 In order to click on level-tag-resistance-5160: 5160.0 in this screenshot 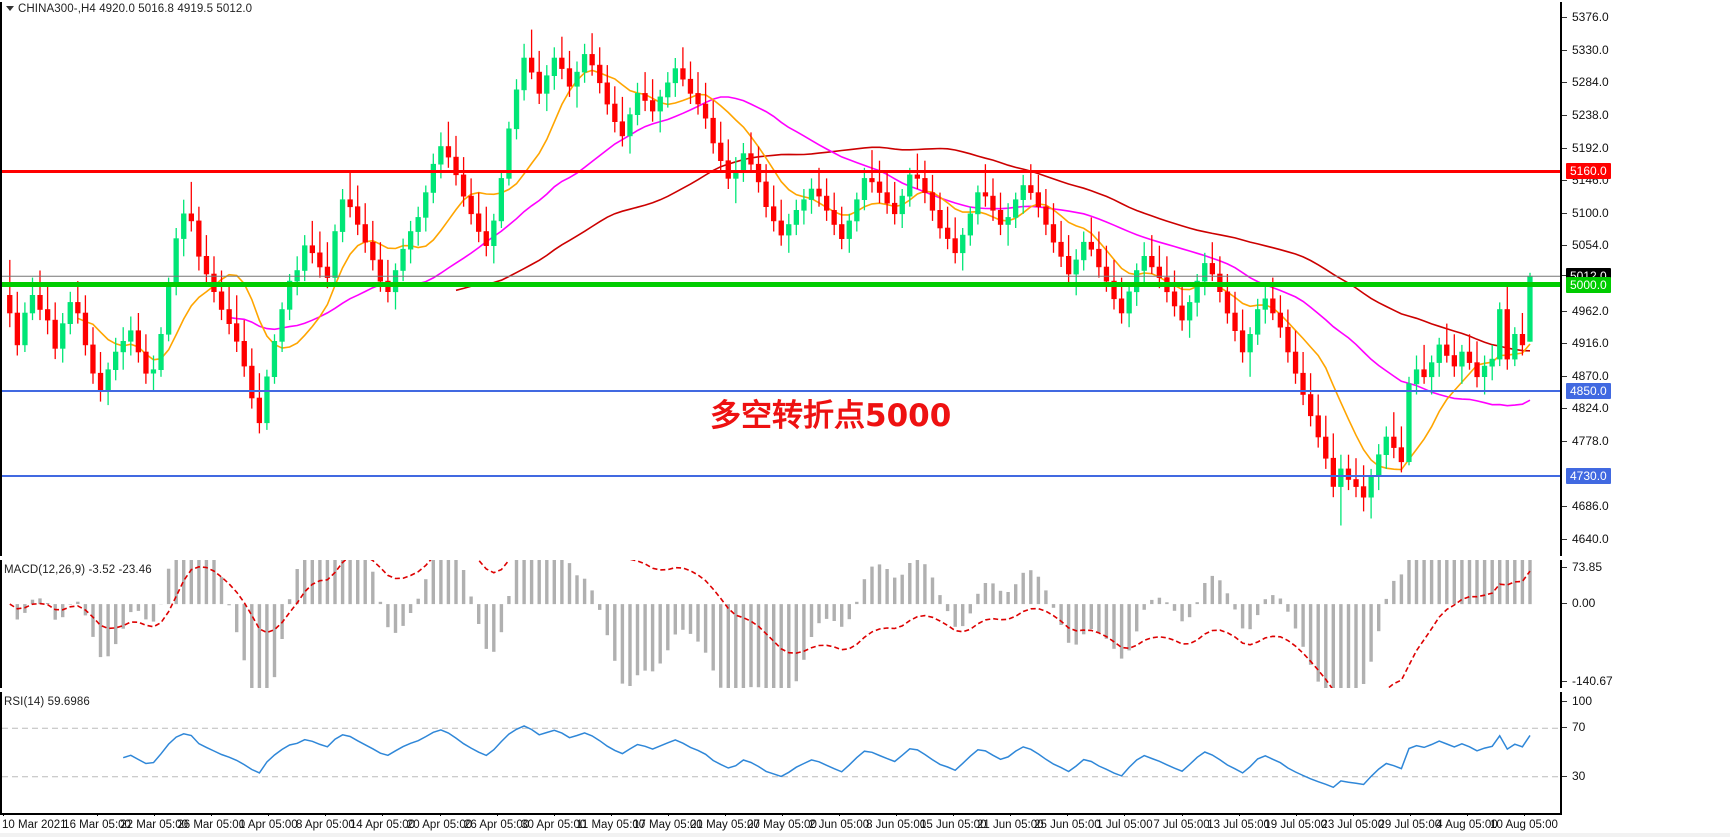, I will do `click(1588, 171)`.